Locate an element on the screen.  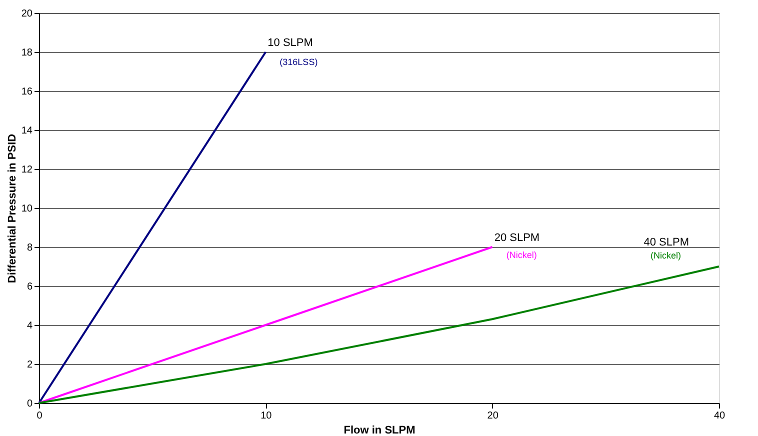
x-tick-label: 40 is located at coordinates (720, 416).